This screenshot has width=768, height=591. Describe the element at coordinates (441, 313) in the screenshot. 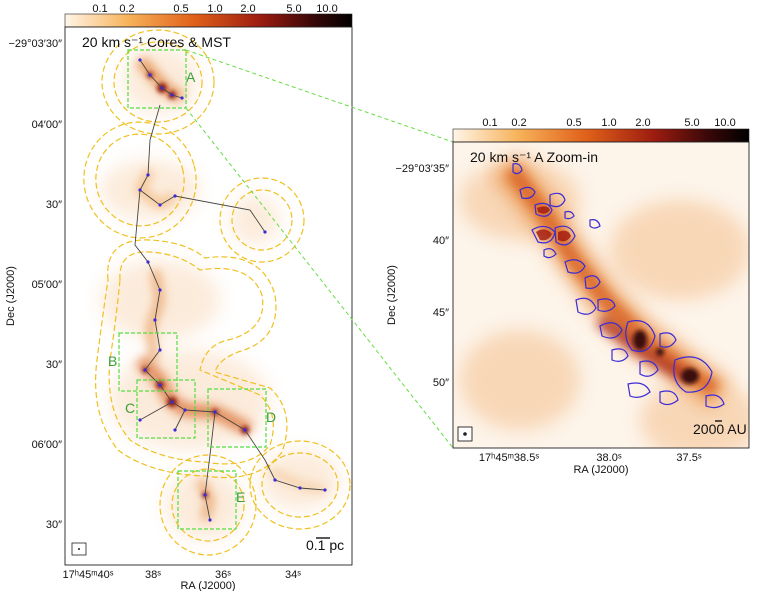

I see `right-dec-tick: 45″` at that location.